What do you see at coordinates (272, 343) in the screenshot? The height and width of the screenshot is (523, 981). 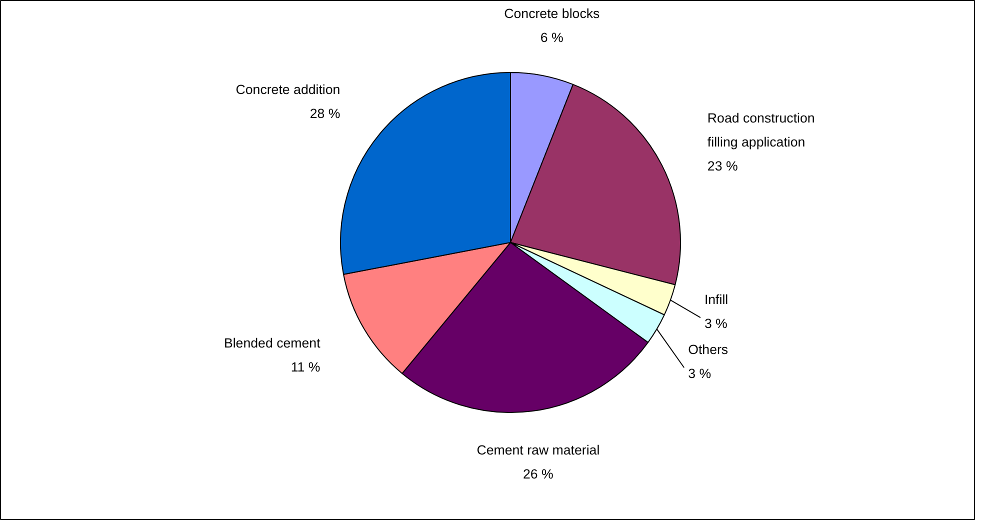 I see `slice-label: Blended cement` at bounding box center [272, 343].